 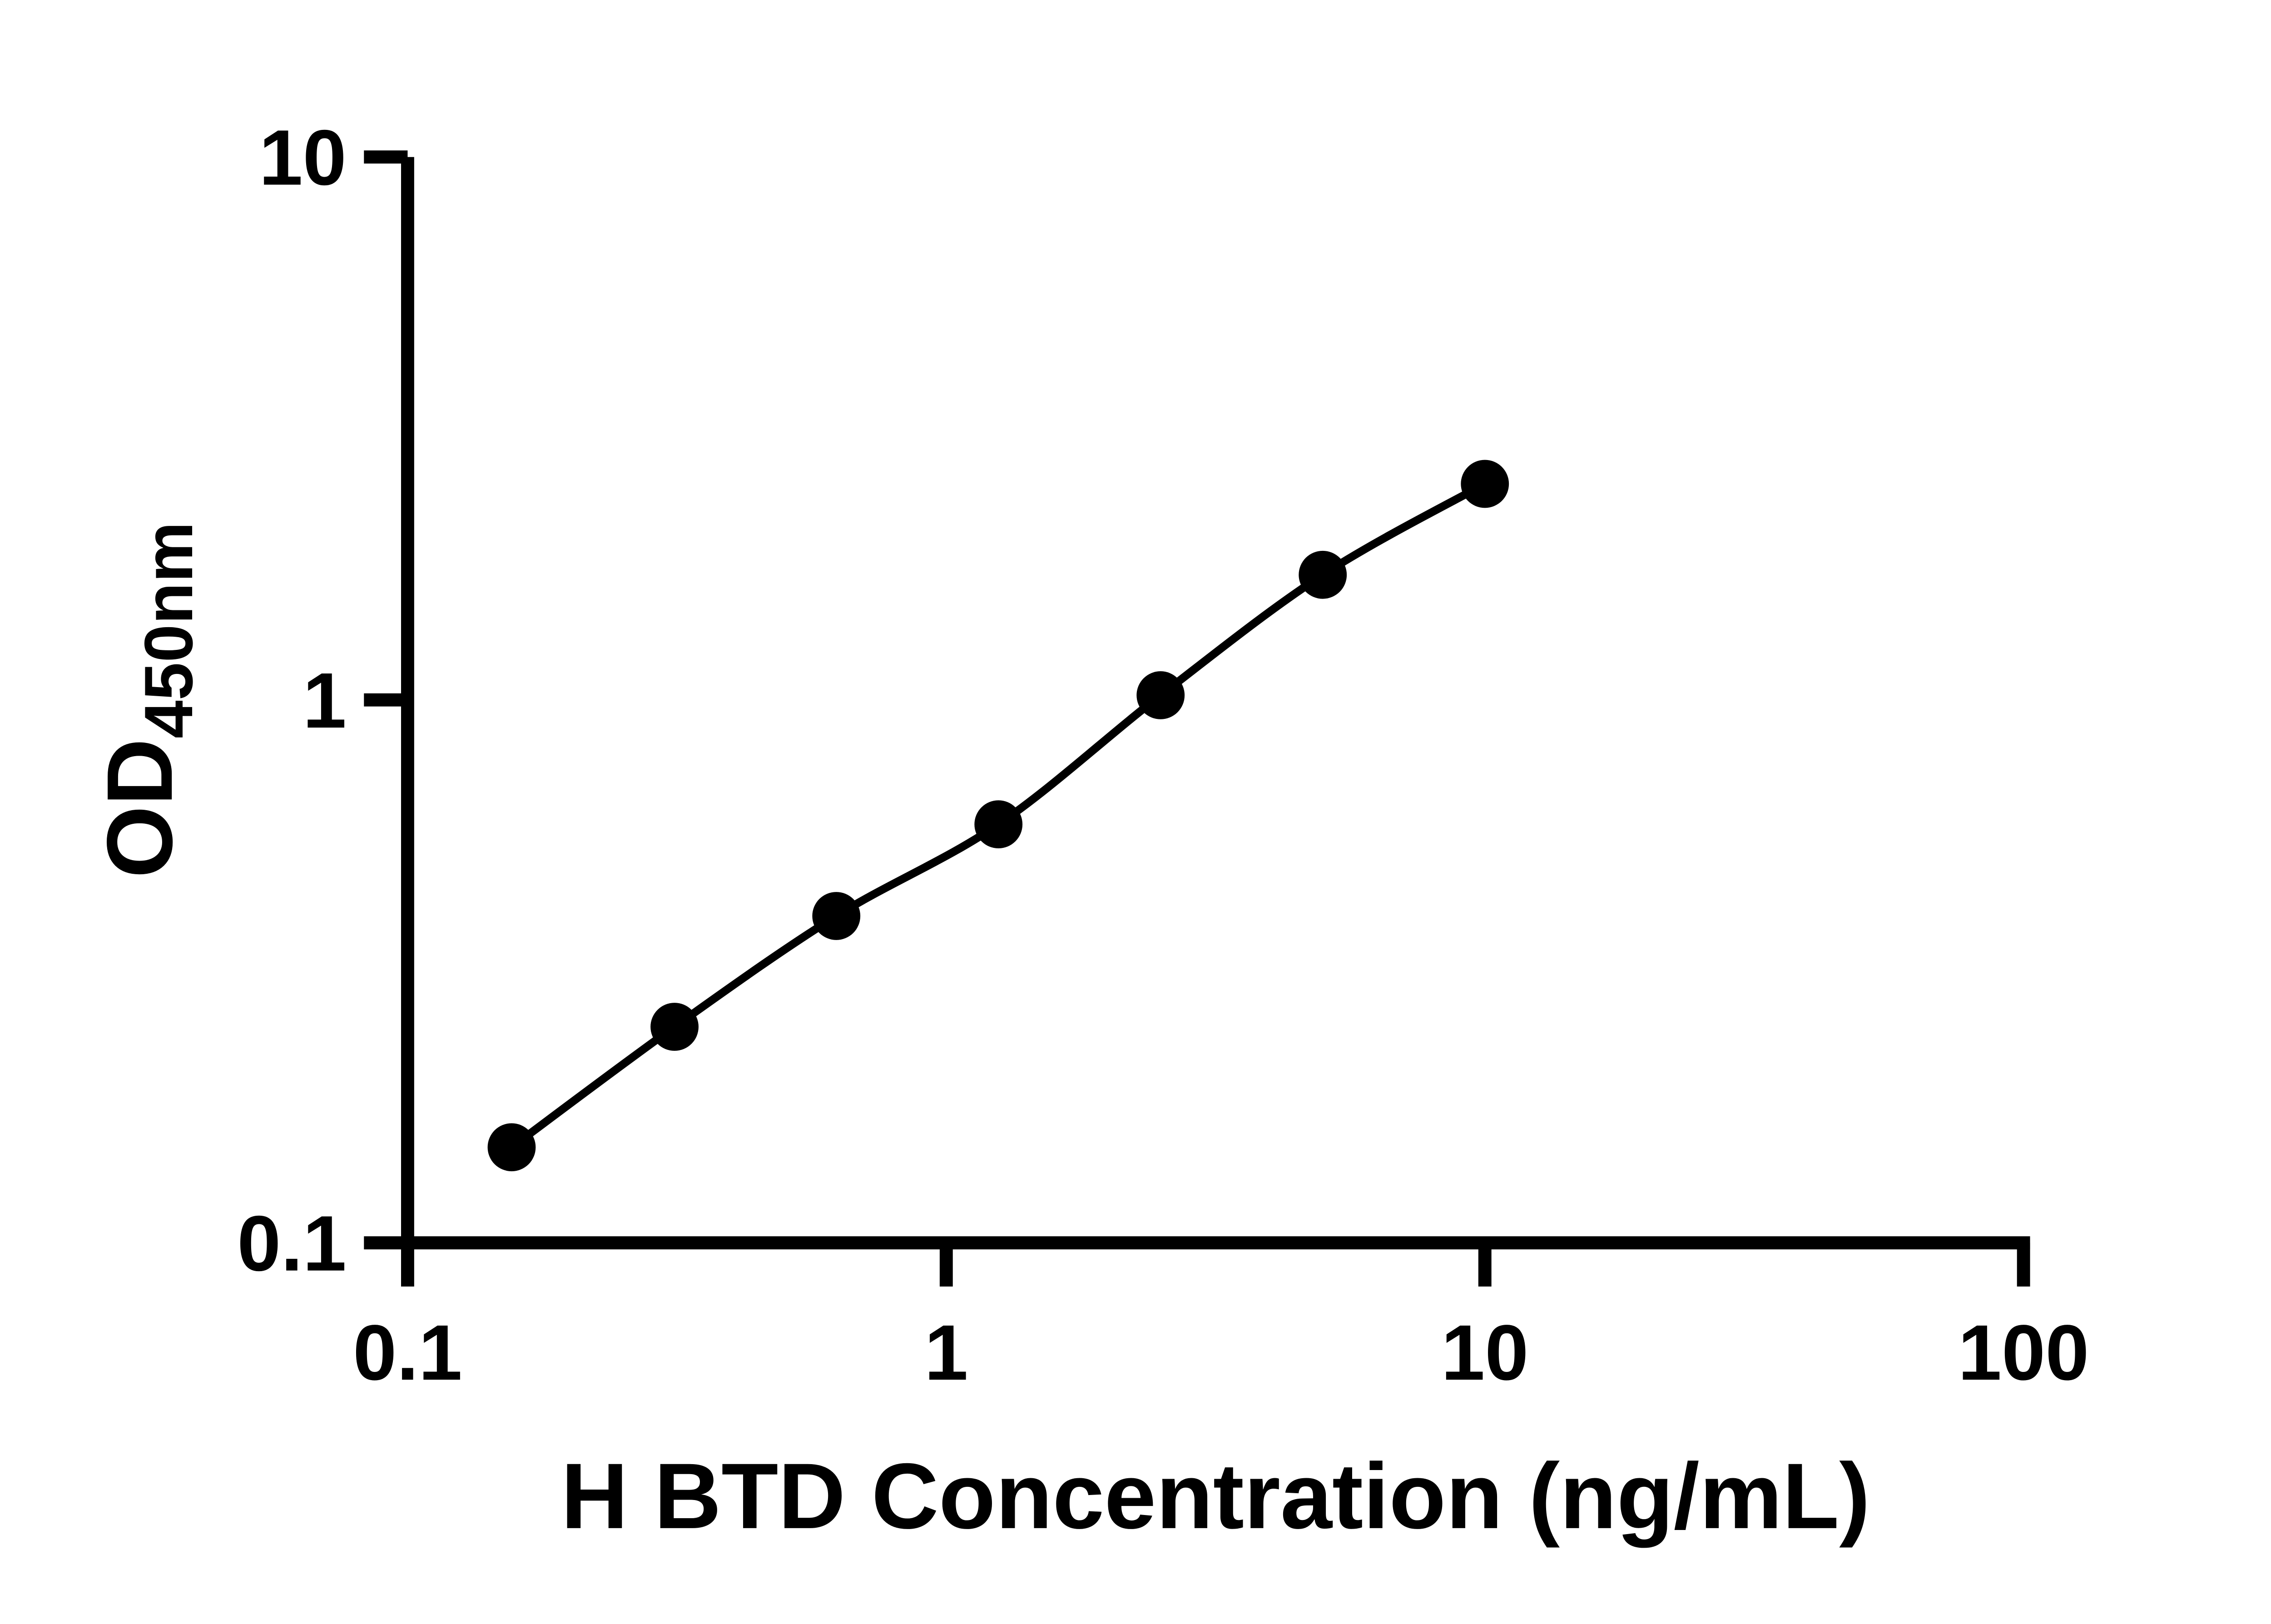 I want to click on x-tick-label: 1, so click(x=946, y=1352).